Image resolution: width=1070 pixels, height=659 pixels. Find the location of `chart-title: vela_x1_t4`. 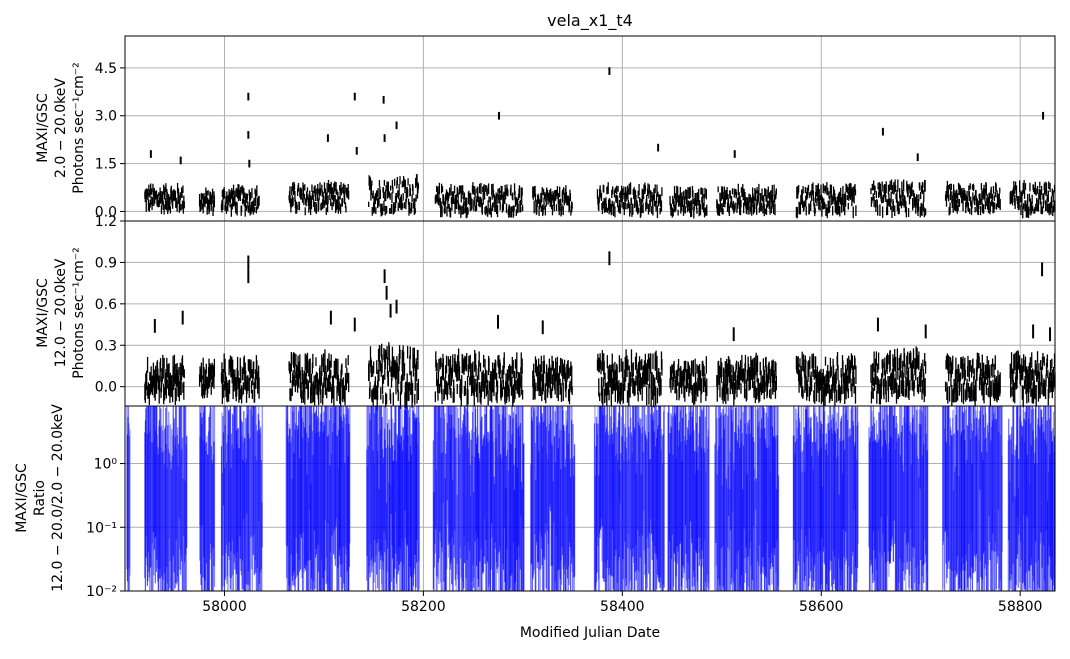

chart-title: vela_x1_t4 is located at coordinates (590, 21).